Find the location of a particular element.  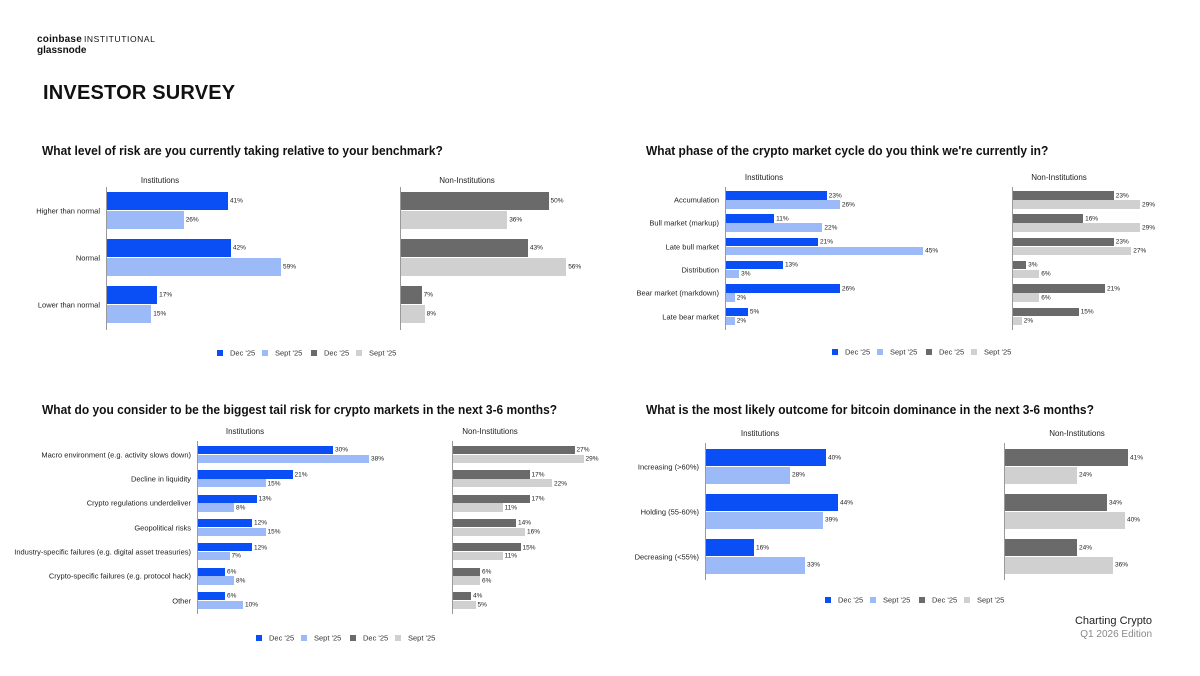

brand-institutional: INSTITUTIONAL is located at coordinates (119, 39).